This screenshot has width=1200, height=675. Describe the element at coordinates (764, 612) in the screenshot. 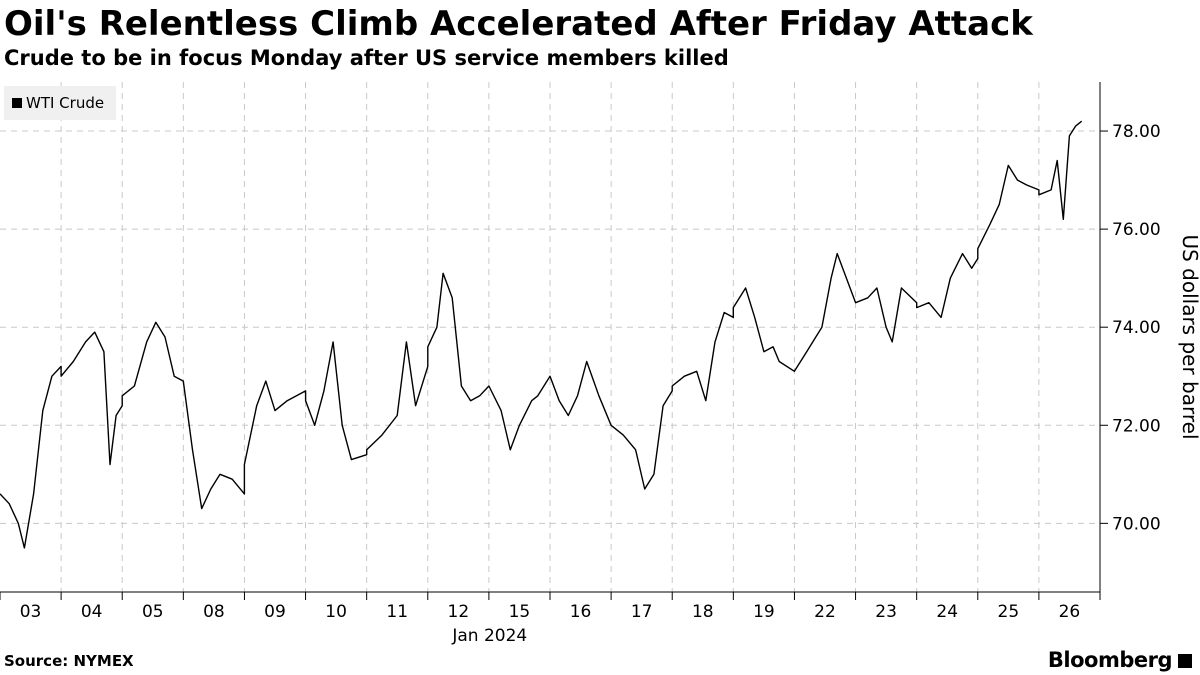

I see `x-tick-label: 19` at that location.